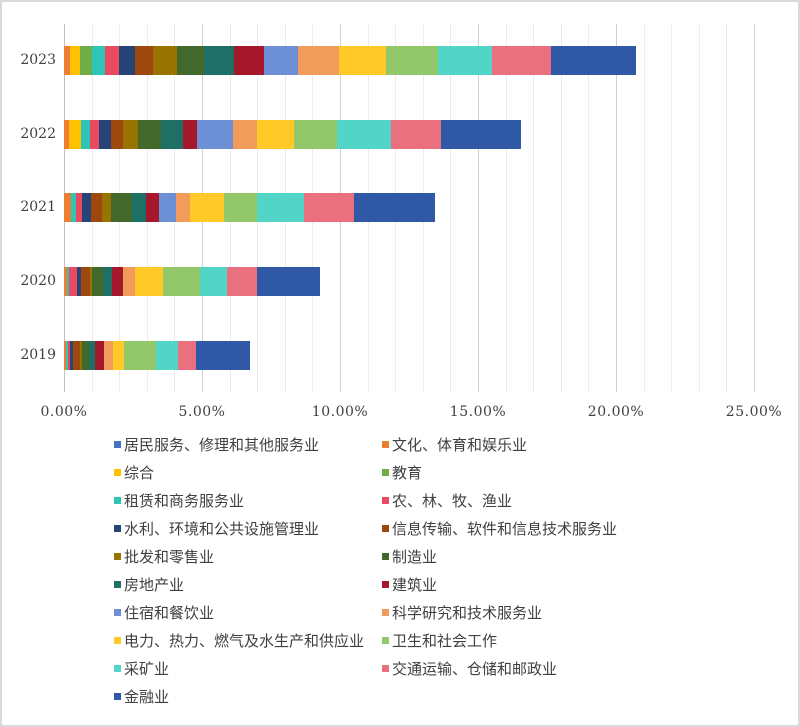 The width and height of the screenshot is (800, 727). I want to click on legend-item: 文化、体育和娱乐业, so click(532, 444).